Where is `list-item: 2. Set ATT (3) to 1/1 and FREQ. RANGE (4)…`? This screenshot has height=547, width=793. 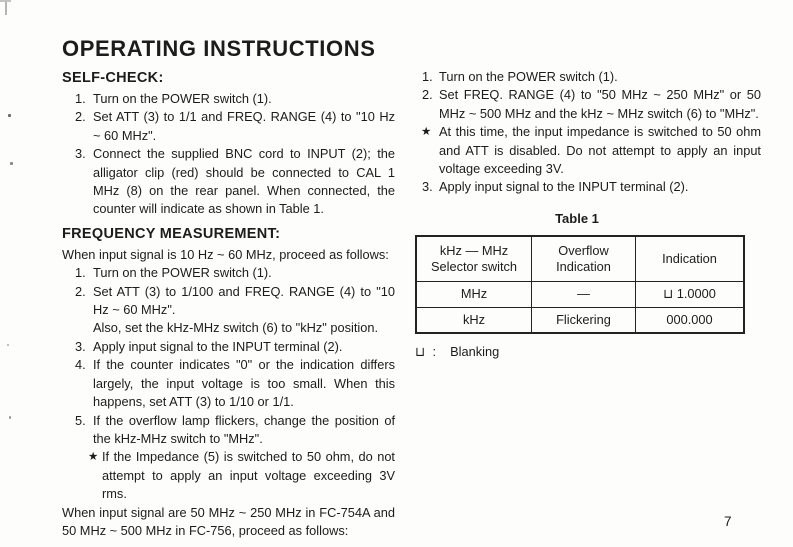 list-item: 2. Set ATT (3) to 1/1 and FREQ. RANGE (4)… is located at coordinates (228, 126).